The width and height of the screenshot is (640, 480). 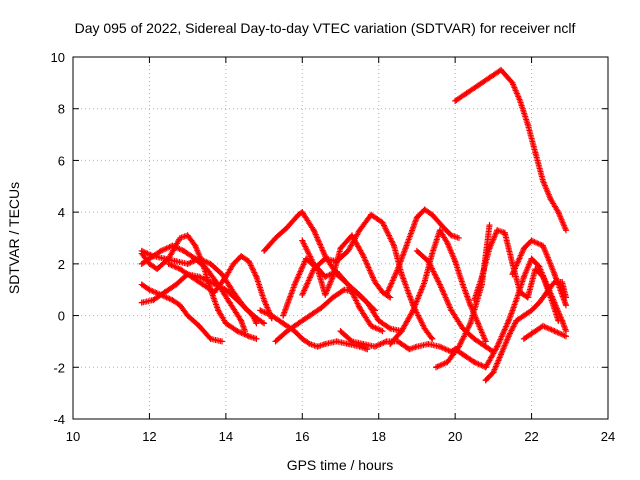 What do you see at coordinates (61, 264) in the screenshot?
I see `y-tick-label: 2` at bounding box center [61, 264].